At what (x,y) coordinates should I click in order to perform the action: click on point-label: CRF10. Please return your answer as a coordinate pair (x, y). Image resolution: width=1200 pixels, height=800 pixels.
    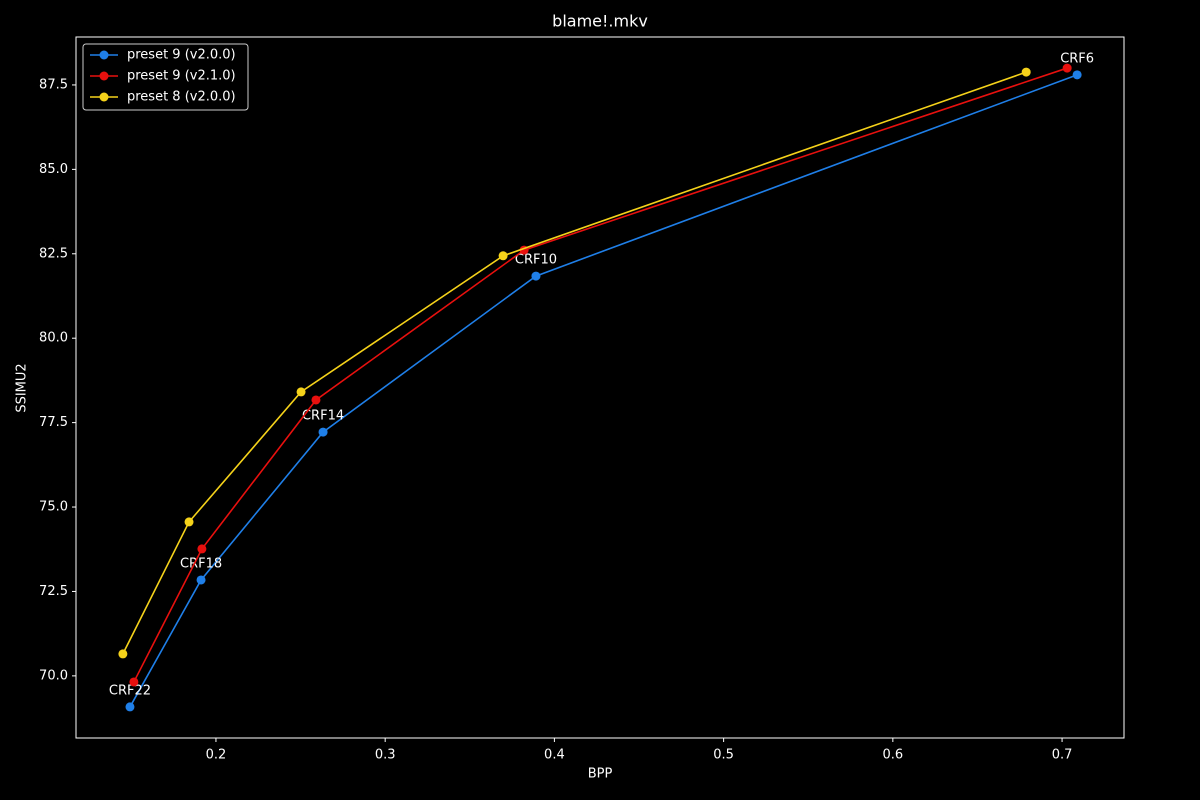
    Looking at the image, I should click on (536, 260).